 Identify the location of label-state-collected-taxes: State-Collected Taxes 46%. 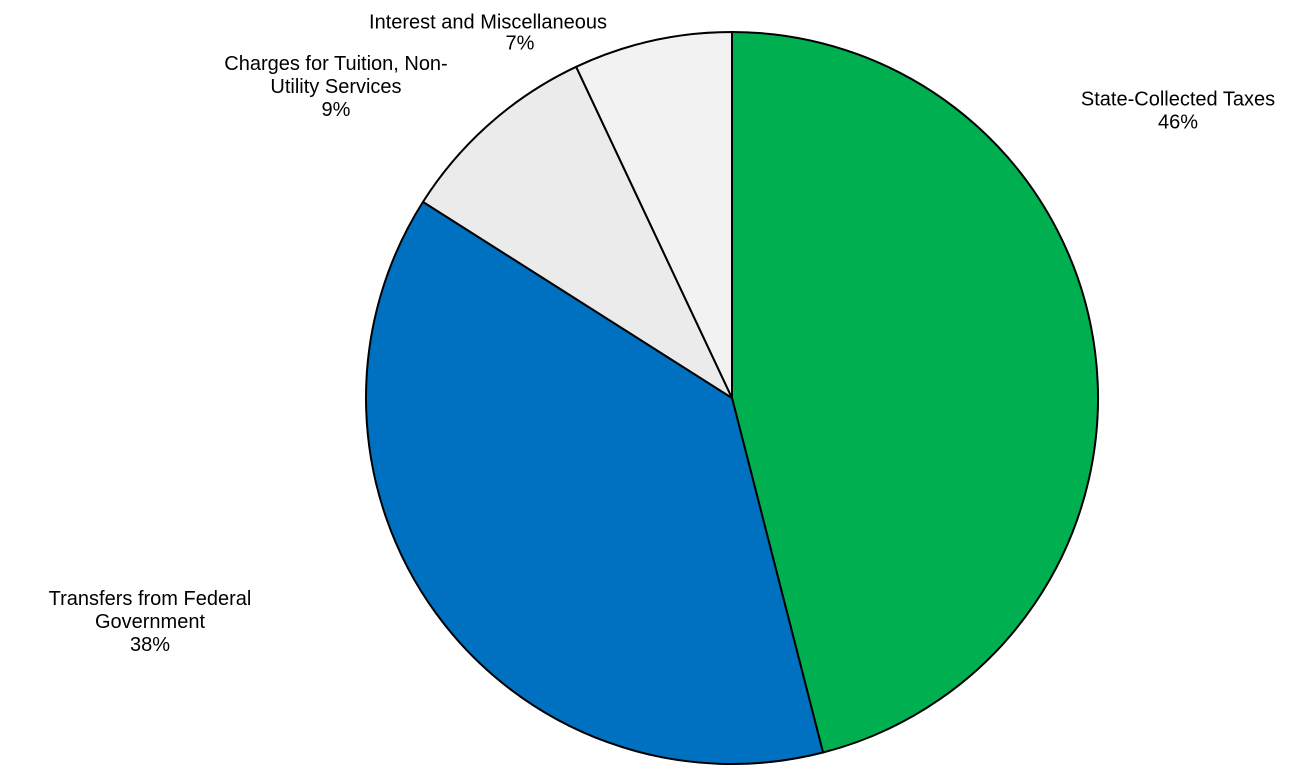
(1178, 111).